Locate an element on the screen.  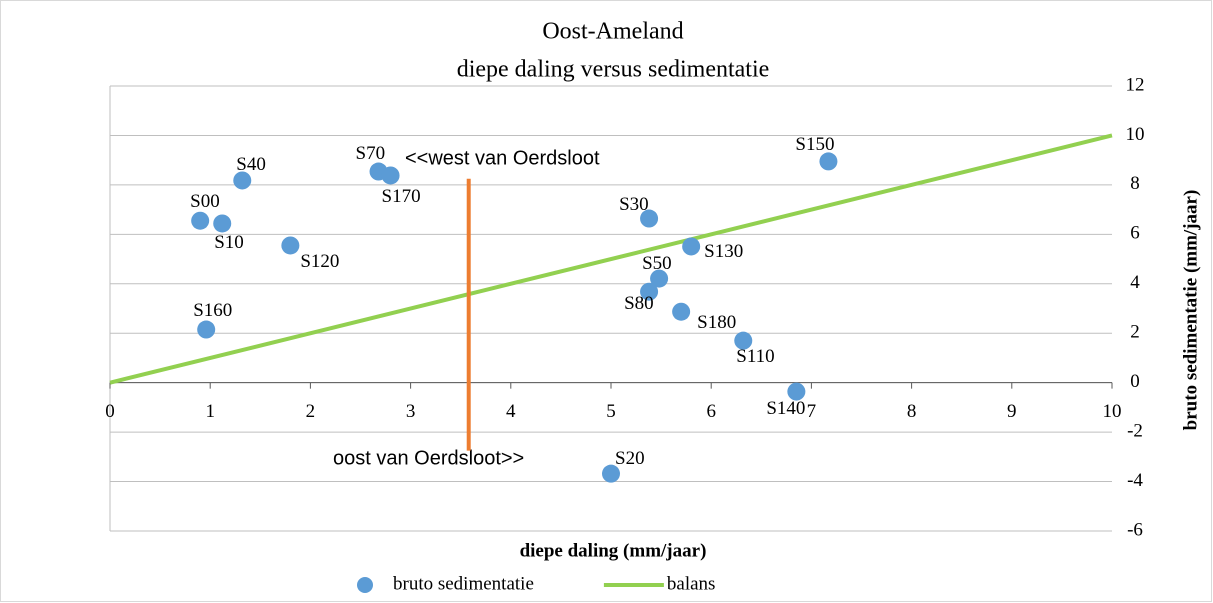
point-label: S80 is located at coordinates (639, 303).